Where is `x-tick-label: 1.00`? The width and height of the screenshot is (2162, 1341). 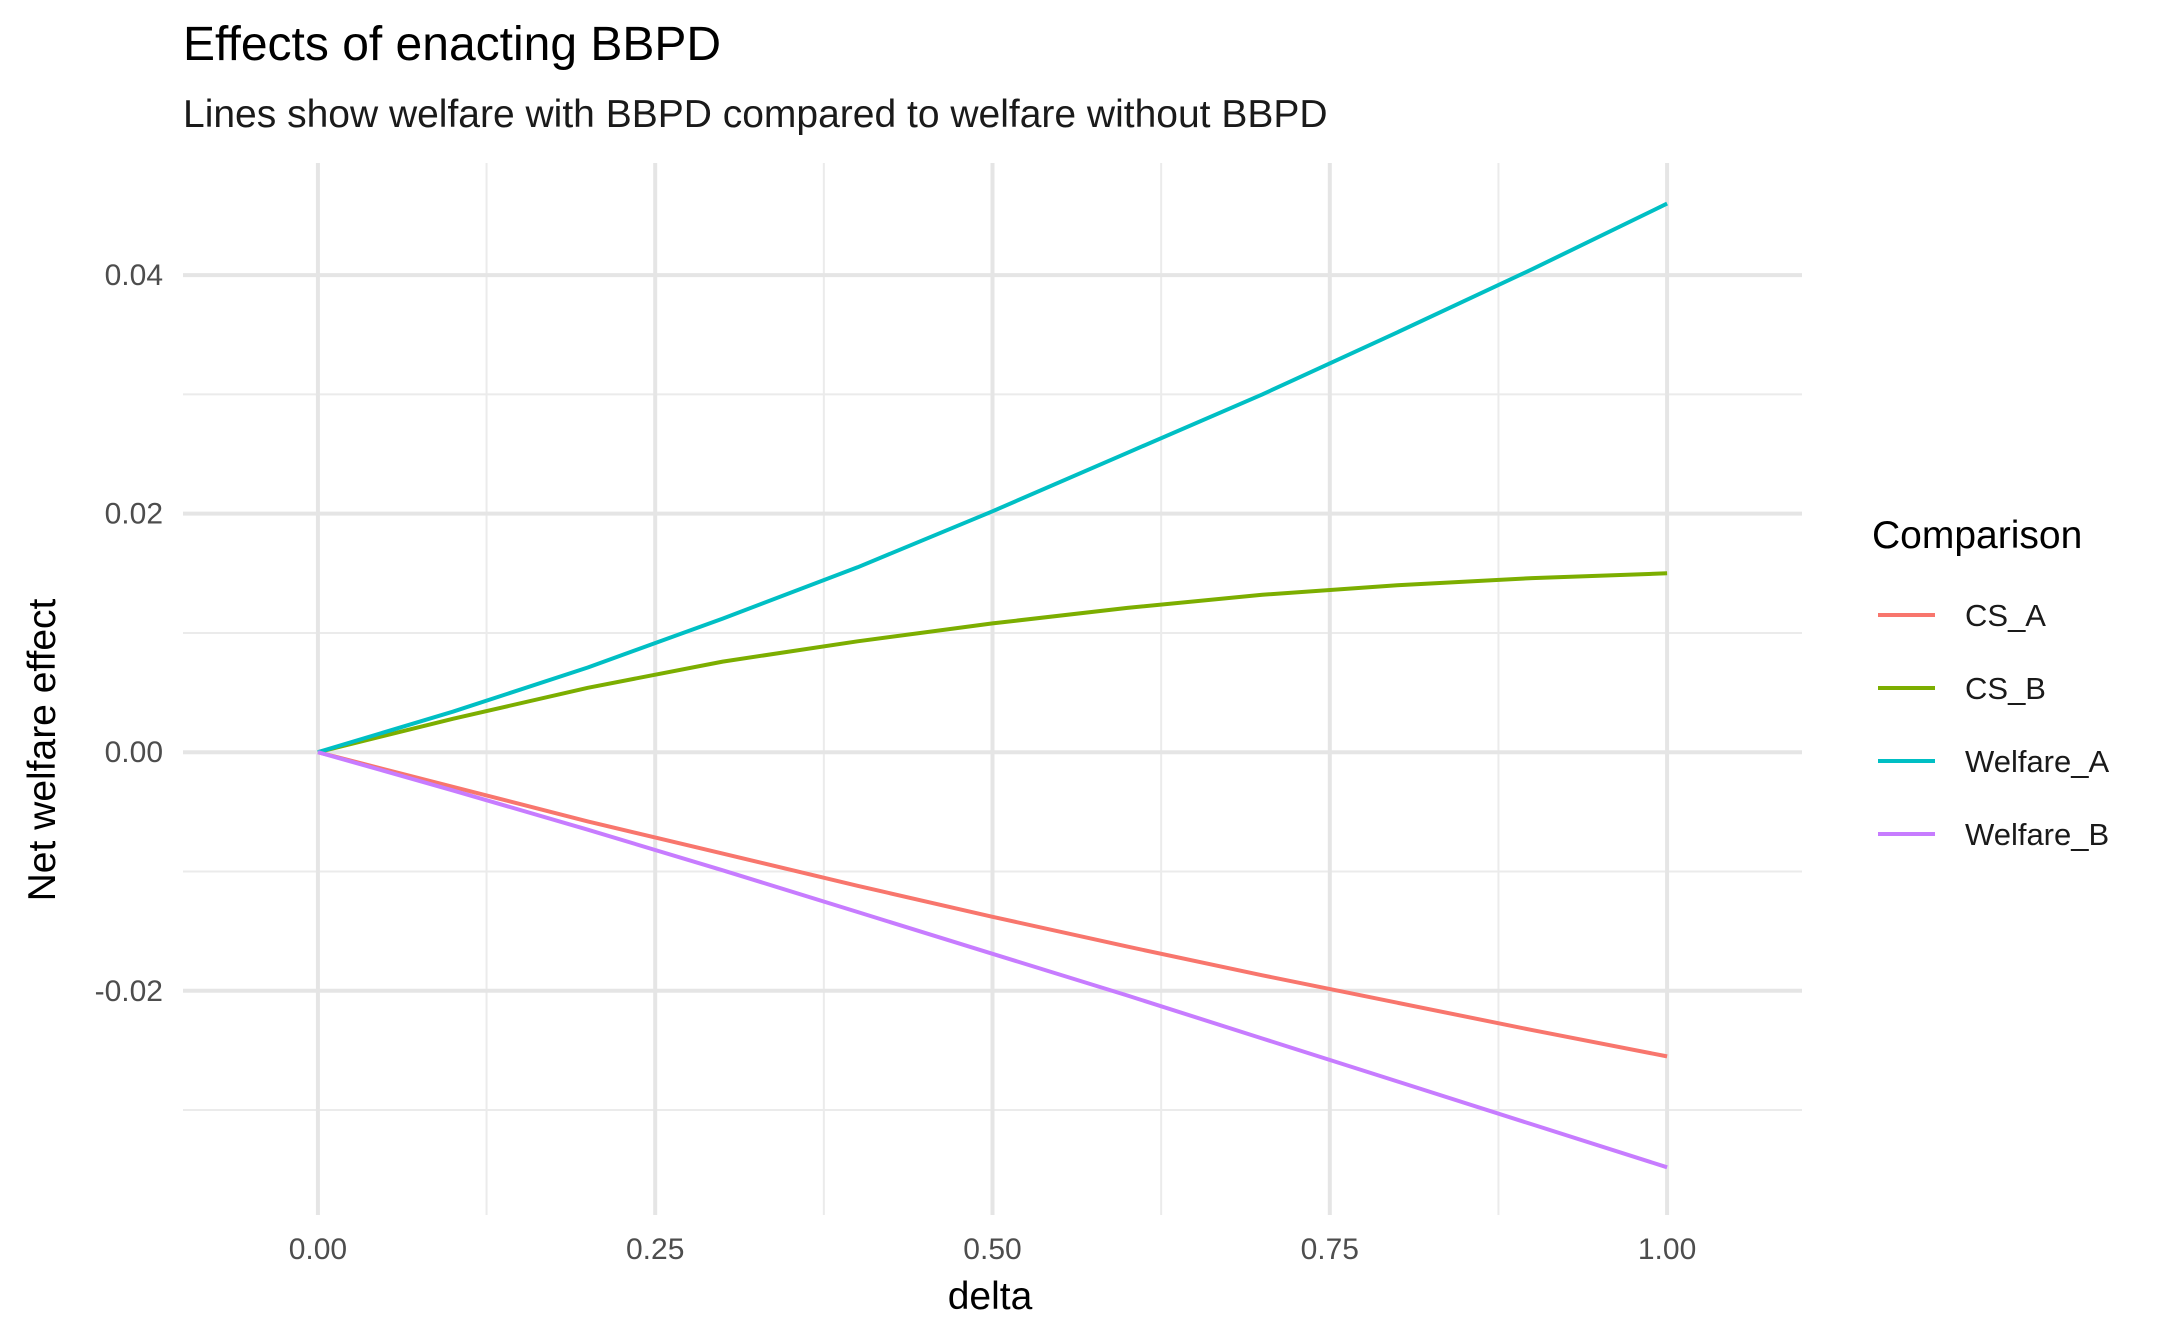
x-tick-label: 1.00 is located at coordinates (1667, 1249).